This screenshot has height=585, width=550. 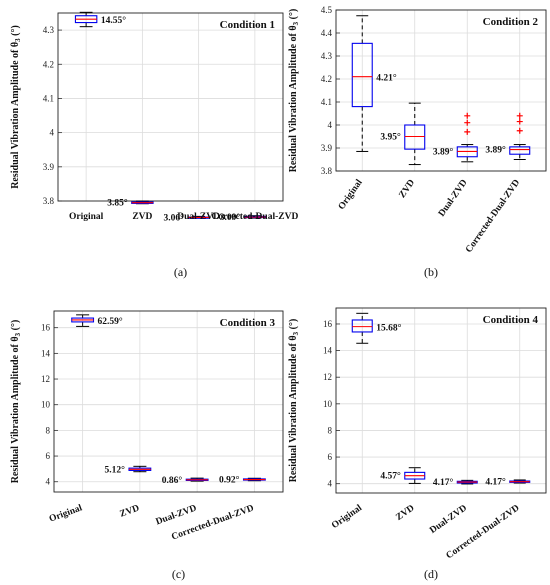 I want to click on y-tick-label: 12, so click(x=327, y=377).